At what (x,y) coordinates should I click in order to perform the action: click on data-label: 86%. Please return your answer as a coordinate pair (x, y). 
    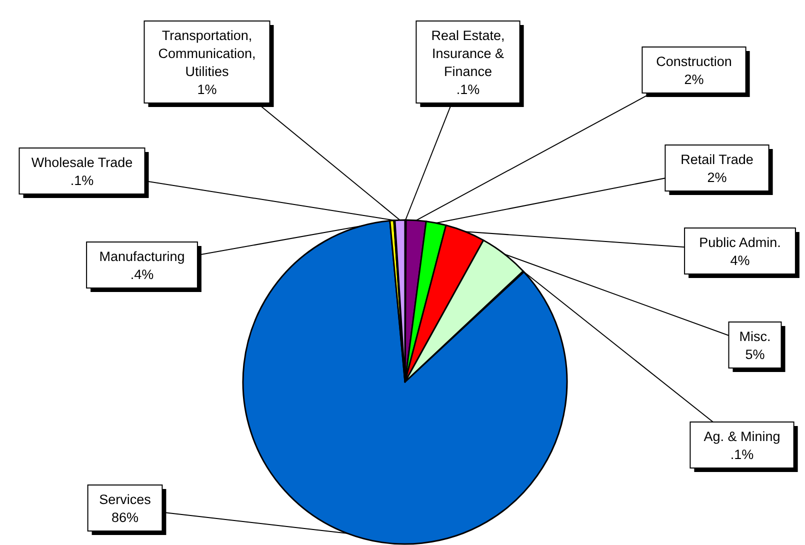
    Looking at the image, I should click on (125, 517).